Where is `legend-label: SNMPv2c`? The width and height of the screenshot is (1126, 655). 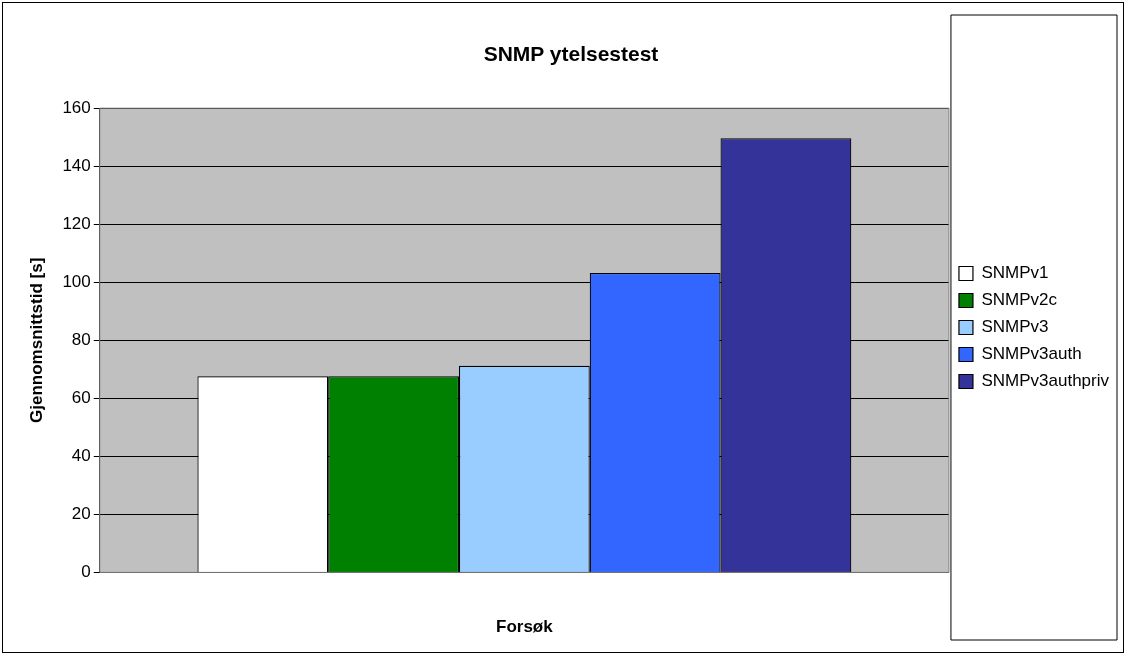
legend-label: SNMPv2c is located at coordinates (1019, 300).